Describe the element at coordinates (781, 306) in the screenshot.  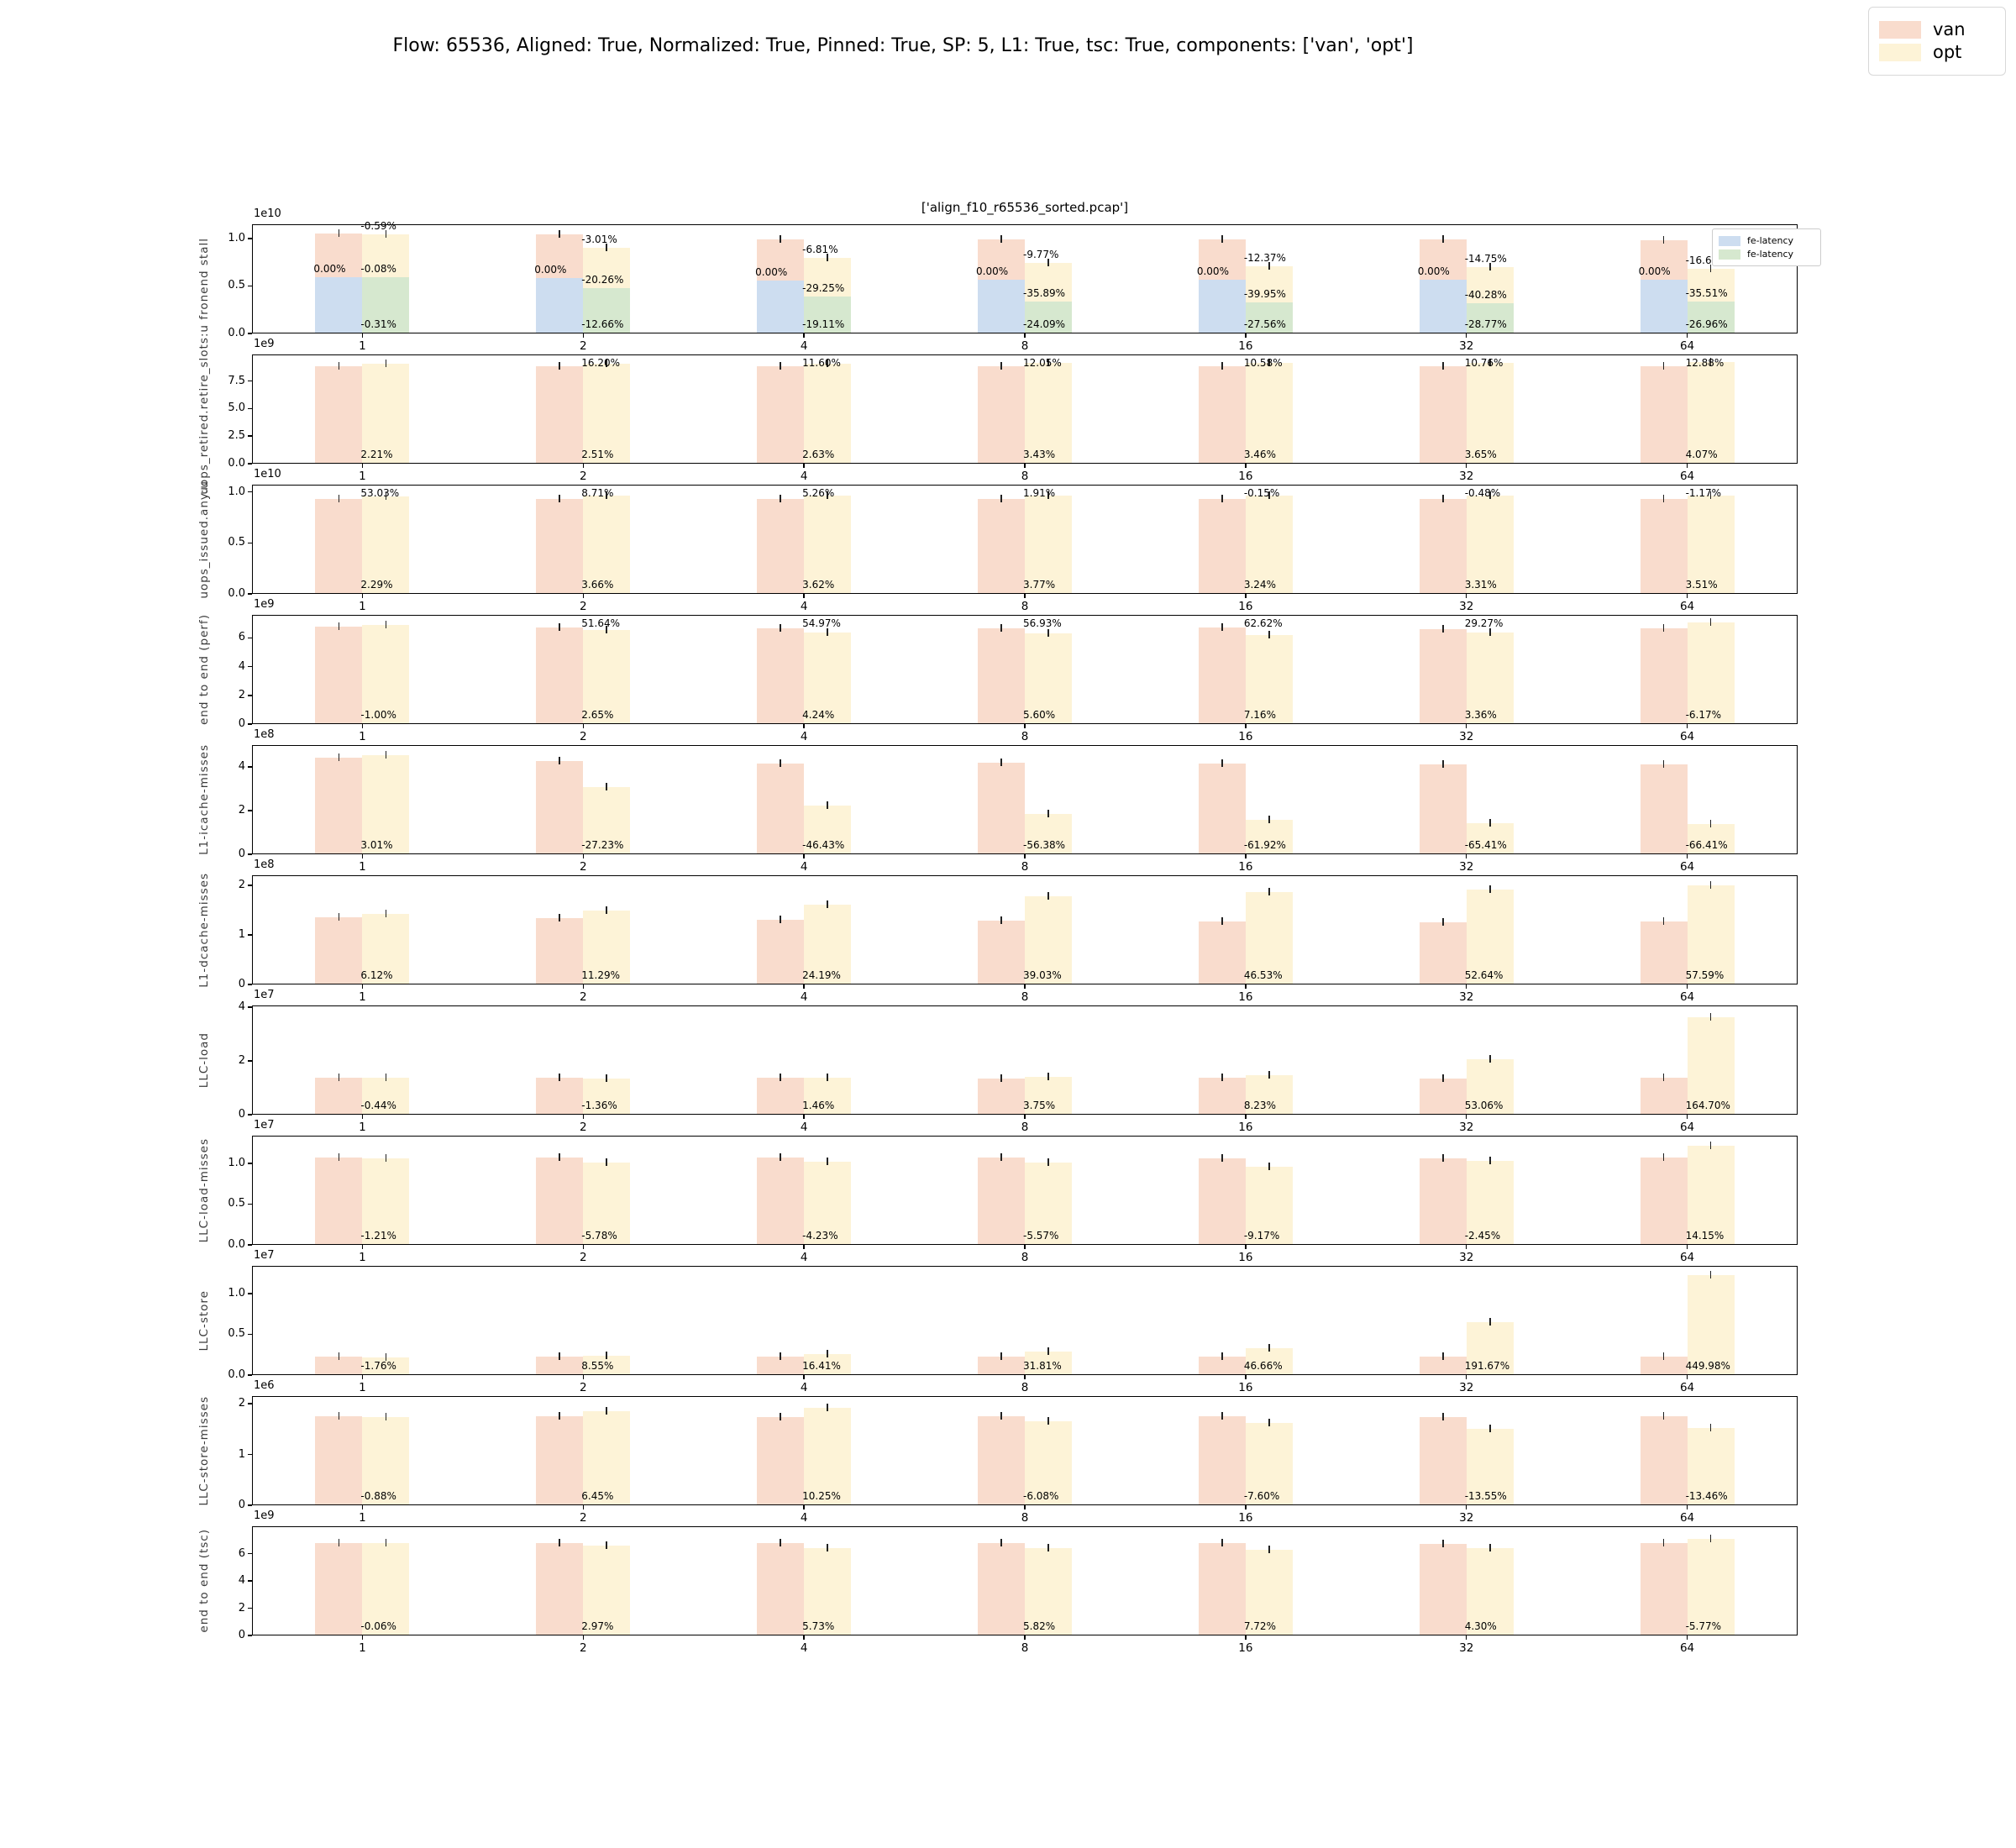
I see `bar-fe-latency-van` at that location.